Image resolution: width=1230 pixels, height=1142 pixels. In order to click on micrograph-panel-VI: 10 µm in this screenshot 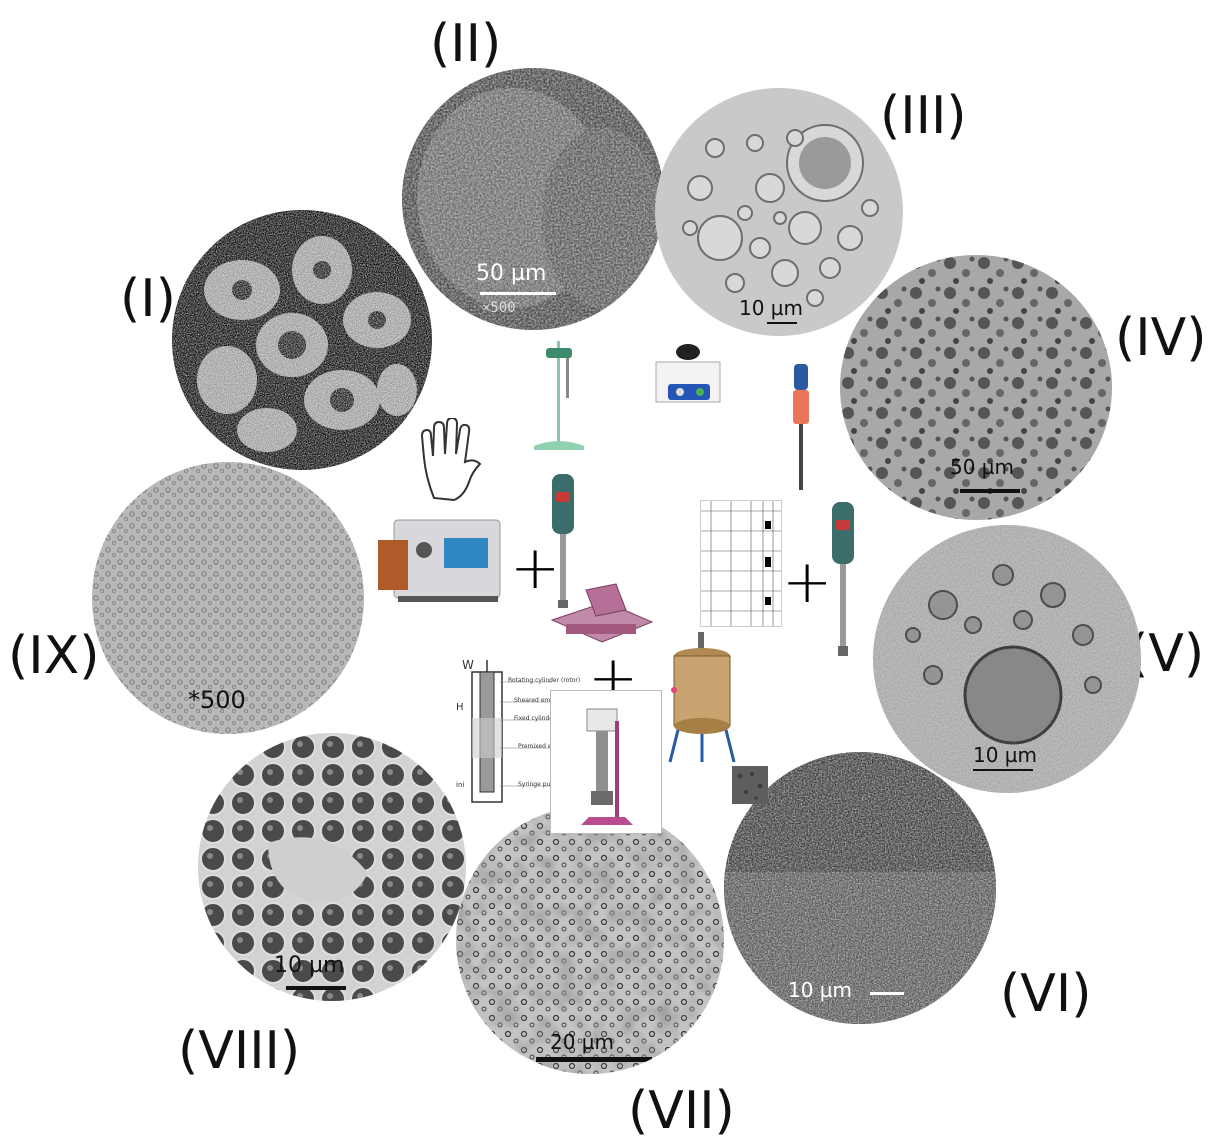, I will do `click(860, 888)`.